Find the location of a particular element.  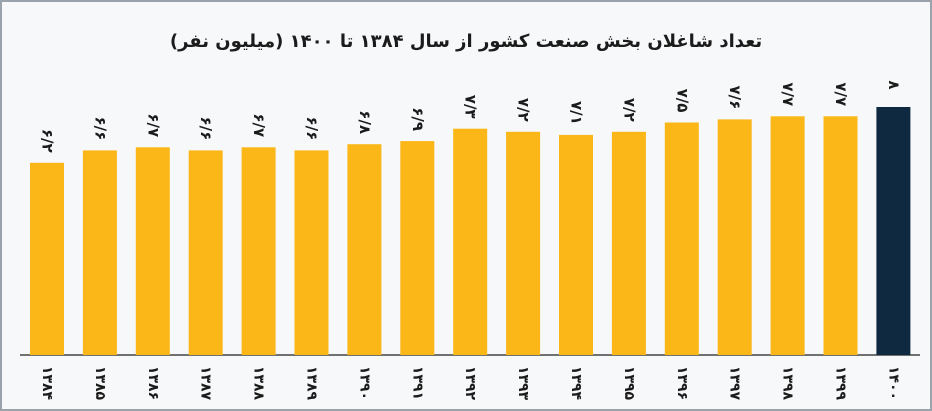

x-tick-label: ۱۳۹۲ is located at coordinates (470, 383).